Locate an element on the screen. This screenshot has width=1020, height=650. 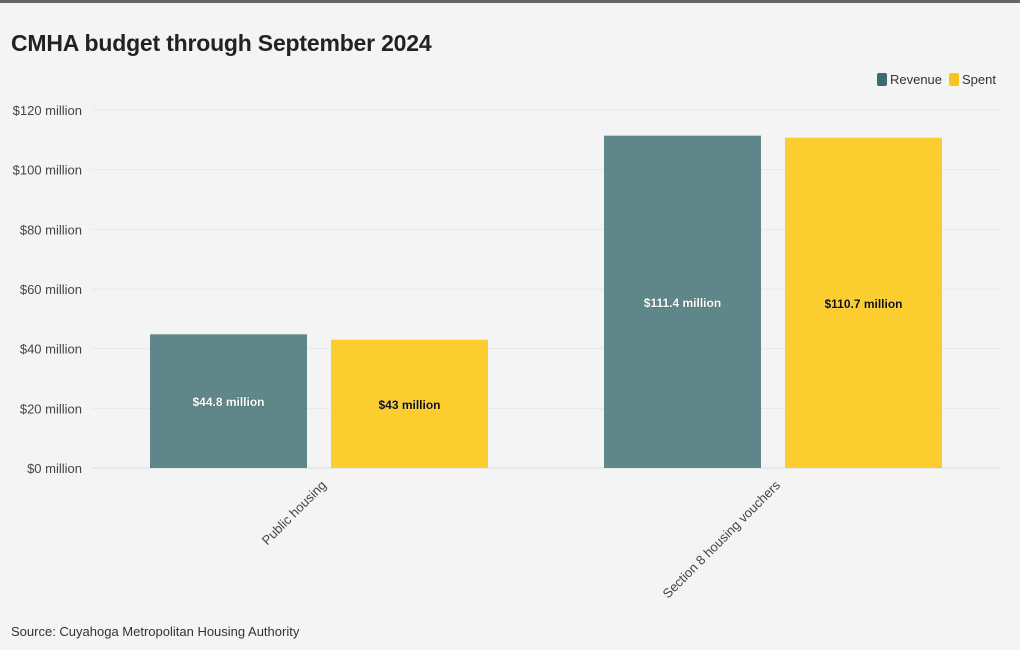
chart-title: CMHA budget through September 2024 is located at coordinates (221, 43).